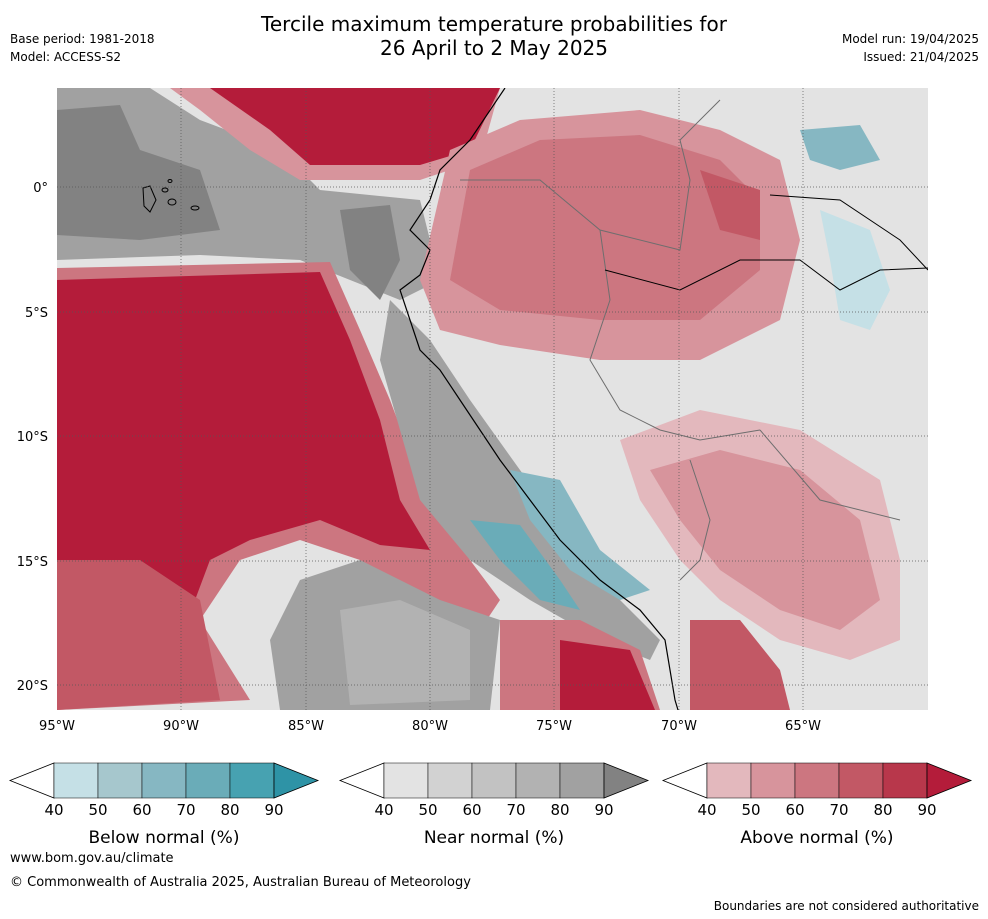 This screenshot has height=919, width=988. I want to click on colorbar-label: Below normal (%), so click(164, 838).